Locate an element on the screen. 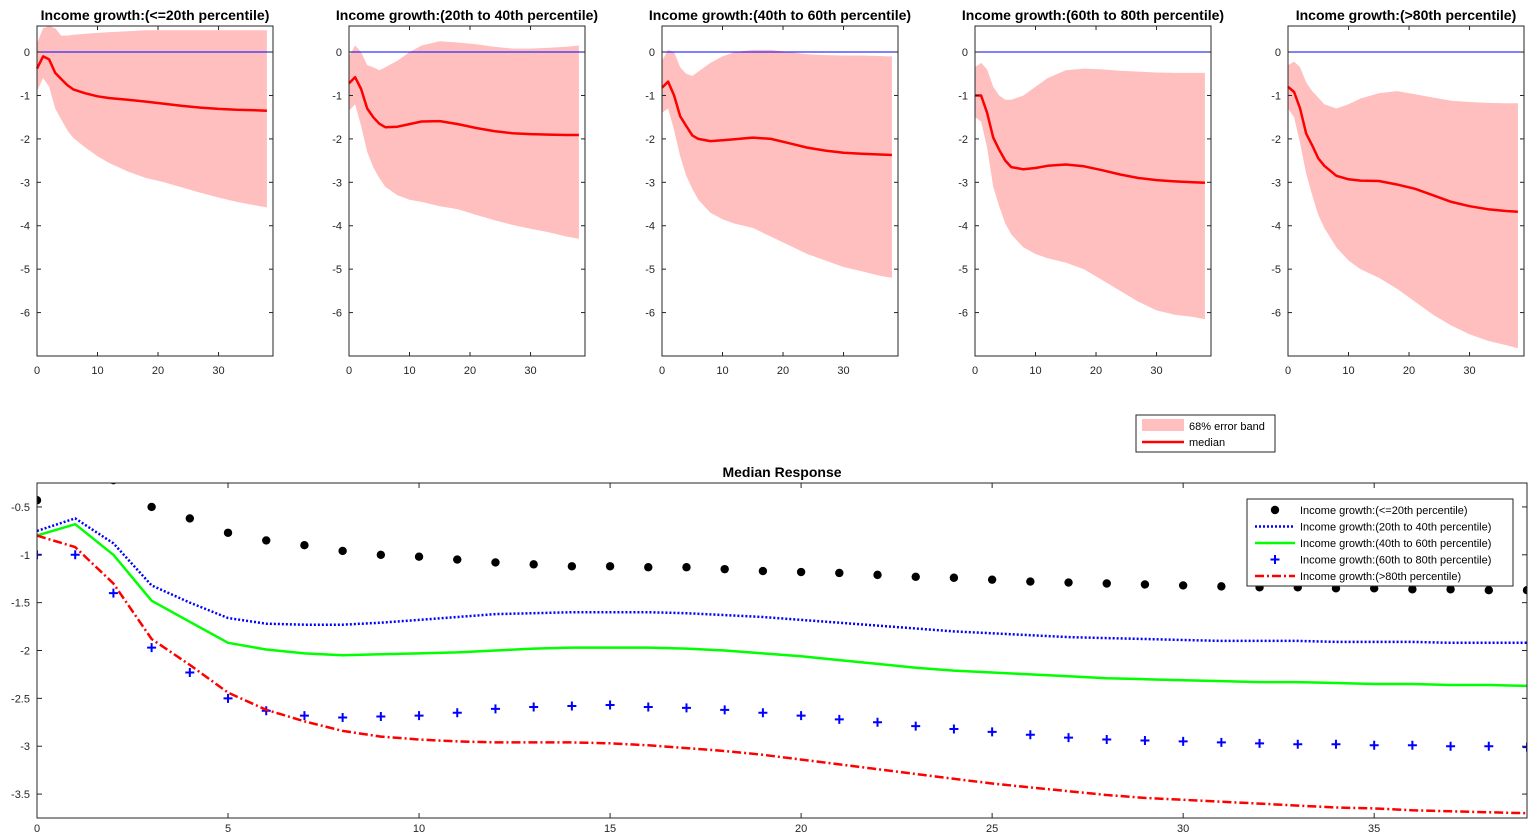  legend-label: Income growth:(<=20th percentile) is located at coordinates (1384, 511).